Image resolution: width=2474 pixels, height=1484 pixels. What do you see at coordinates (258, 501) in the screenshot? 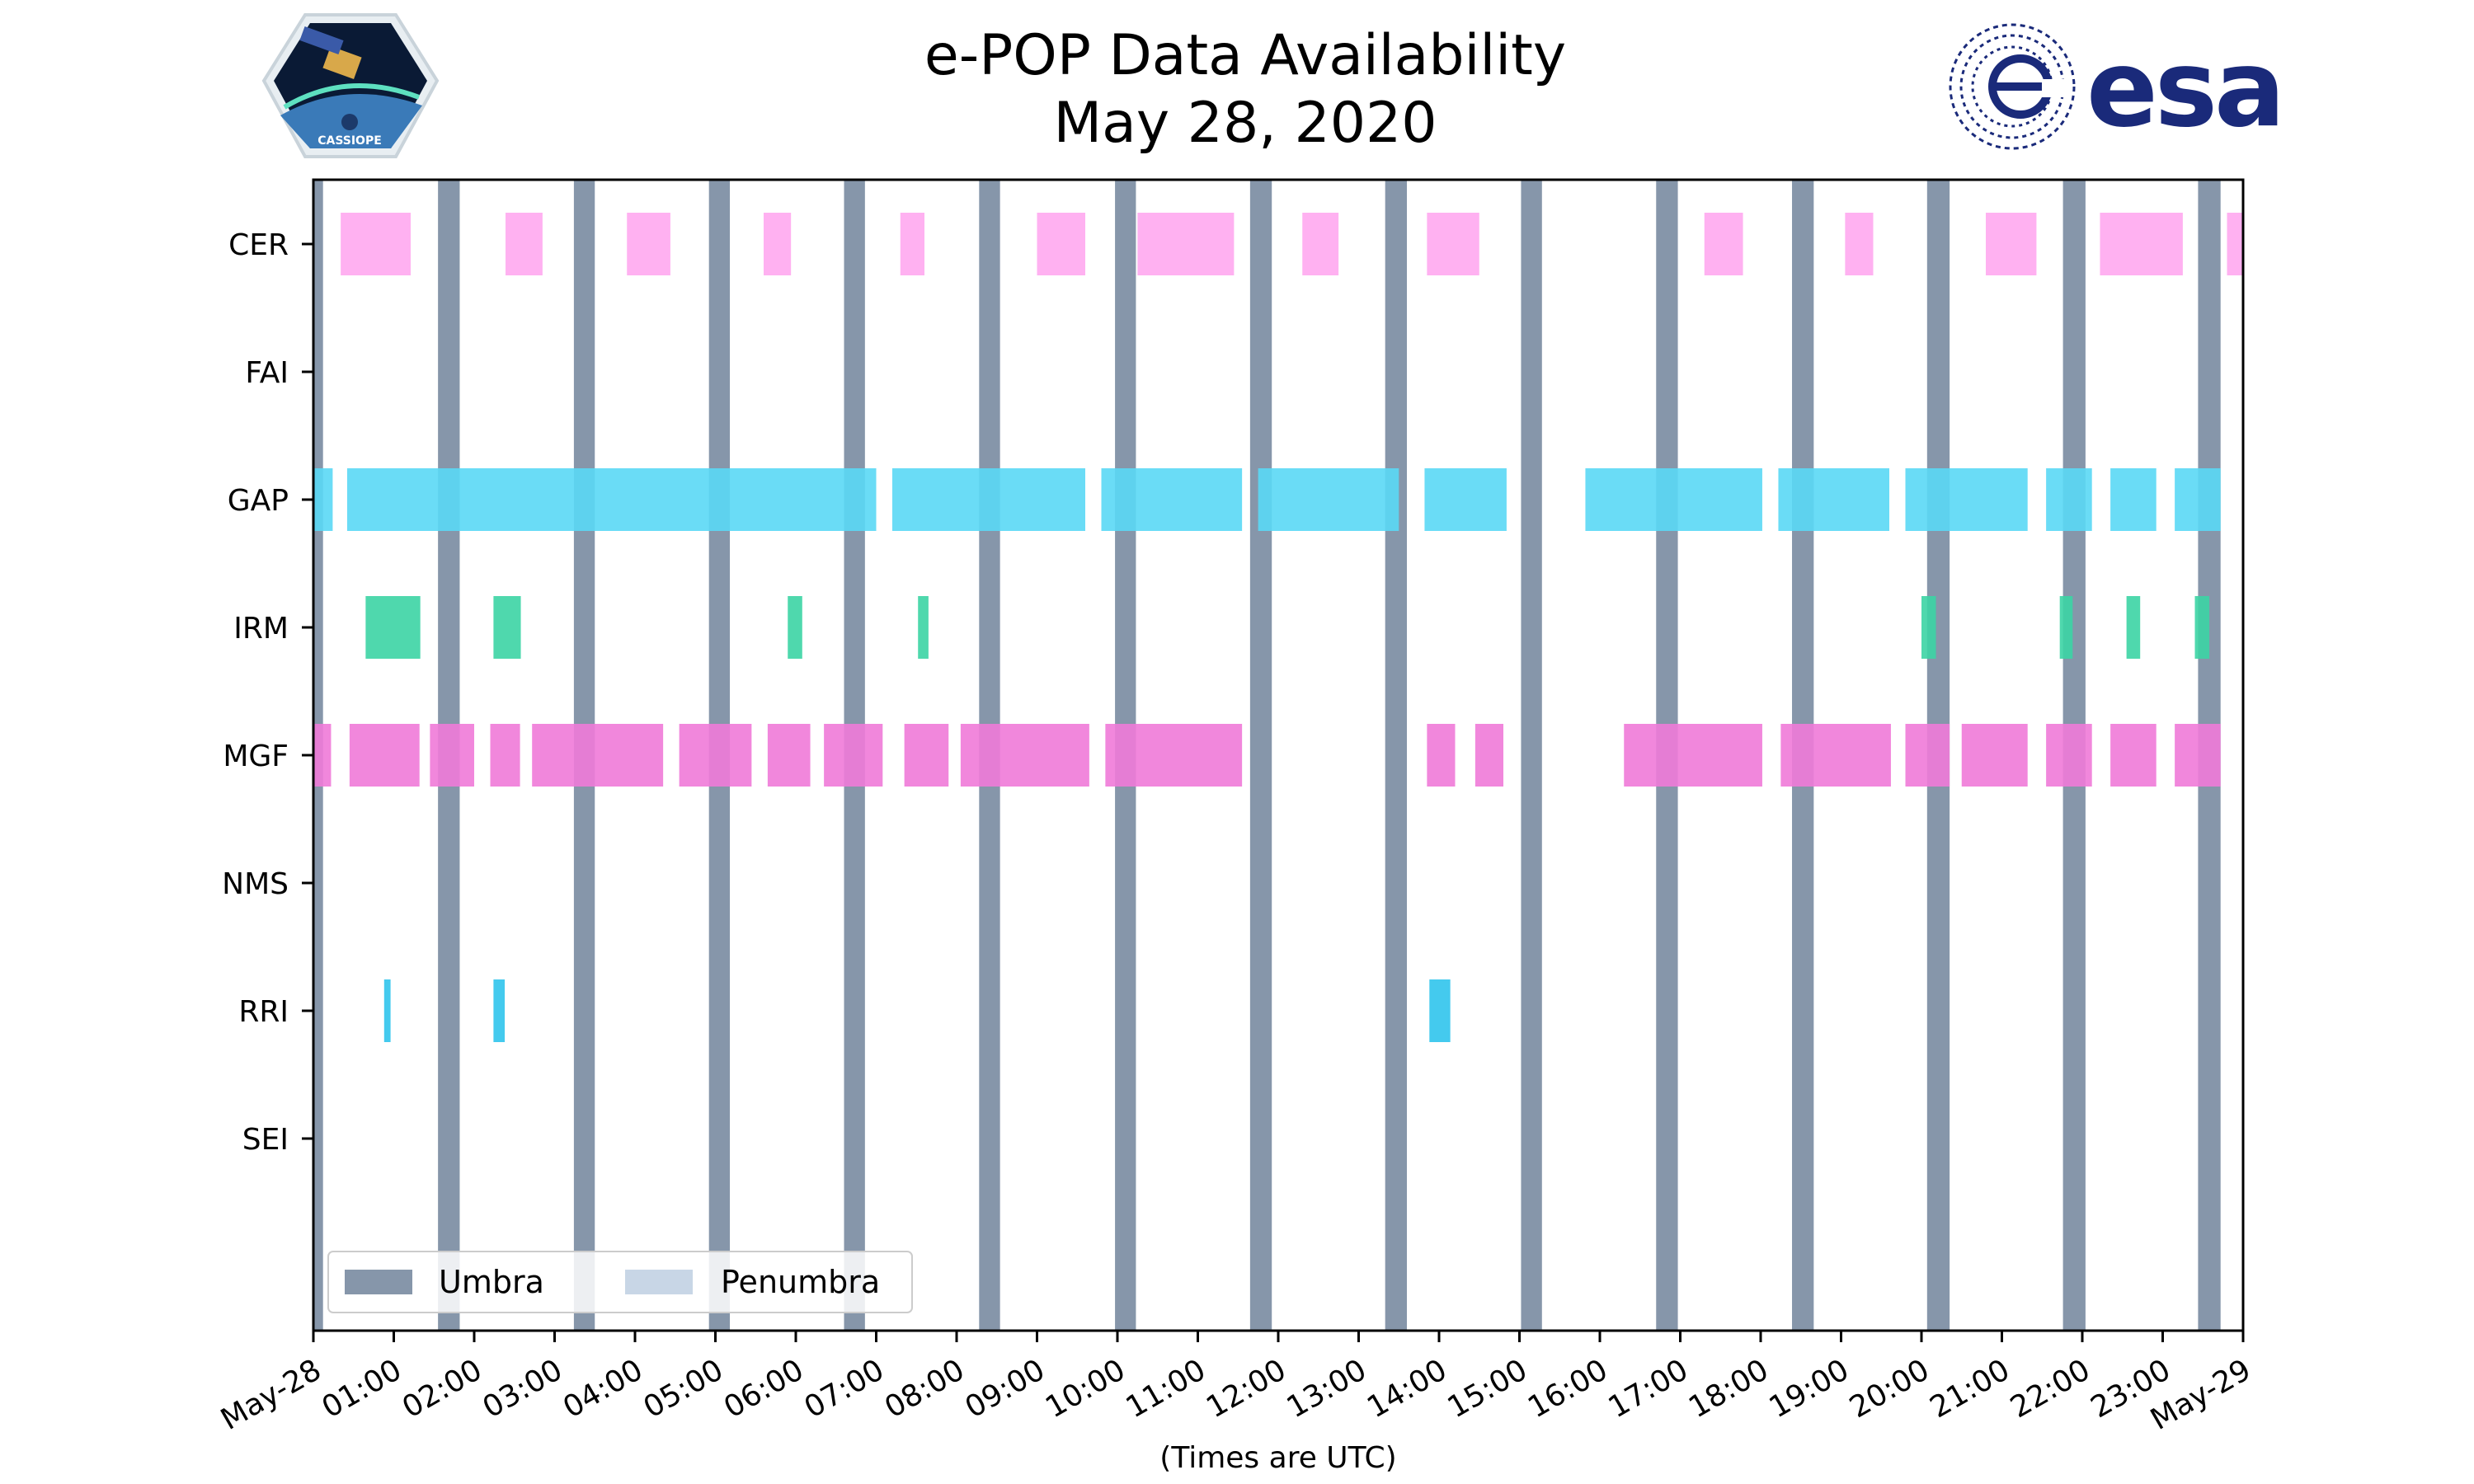
I see `y-tick-label-gap: GAP` at bounding box center [258, 501].